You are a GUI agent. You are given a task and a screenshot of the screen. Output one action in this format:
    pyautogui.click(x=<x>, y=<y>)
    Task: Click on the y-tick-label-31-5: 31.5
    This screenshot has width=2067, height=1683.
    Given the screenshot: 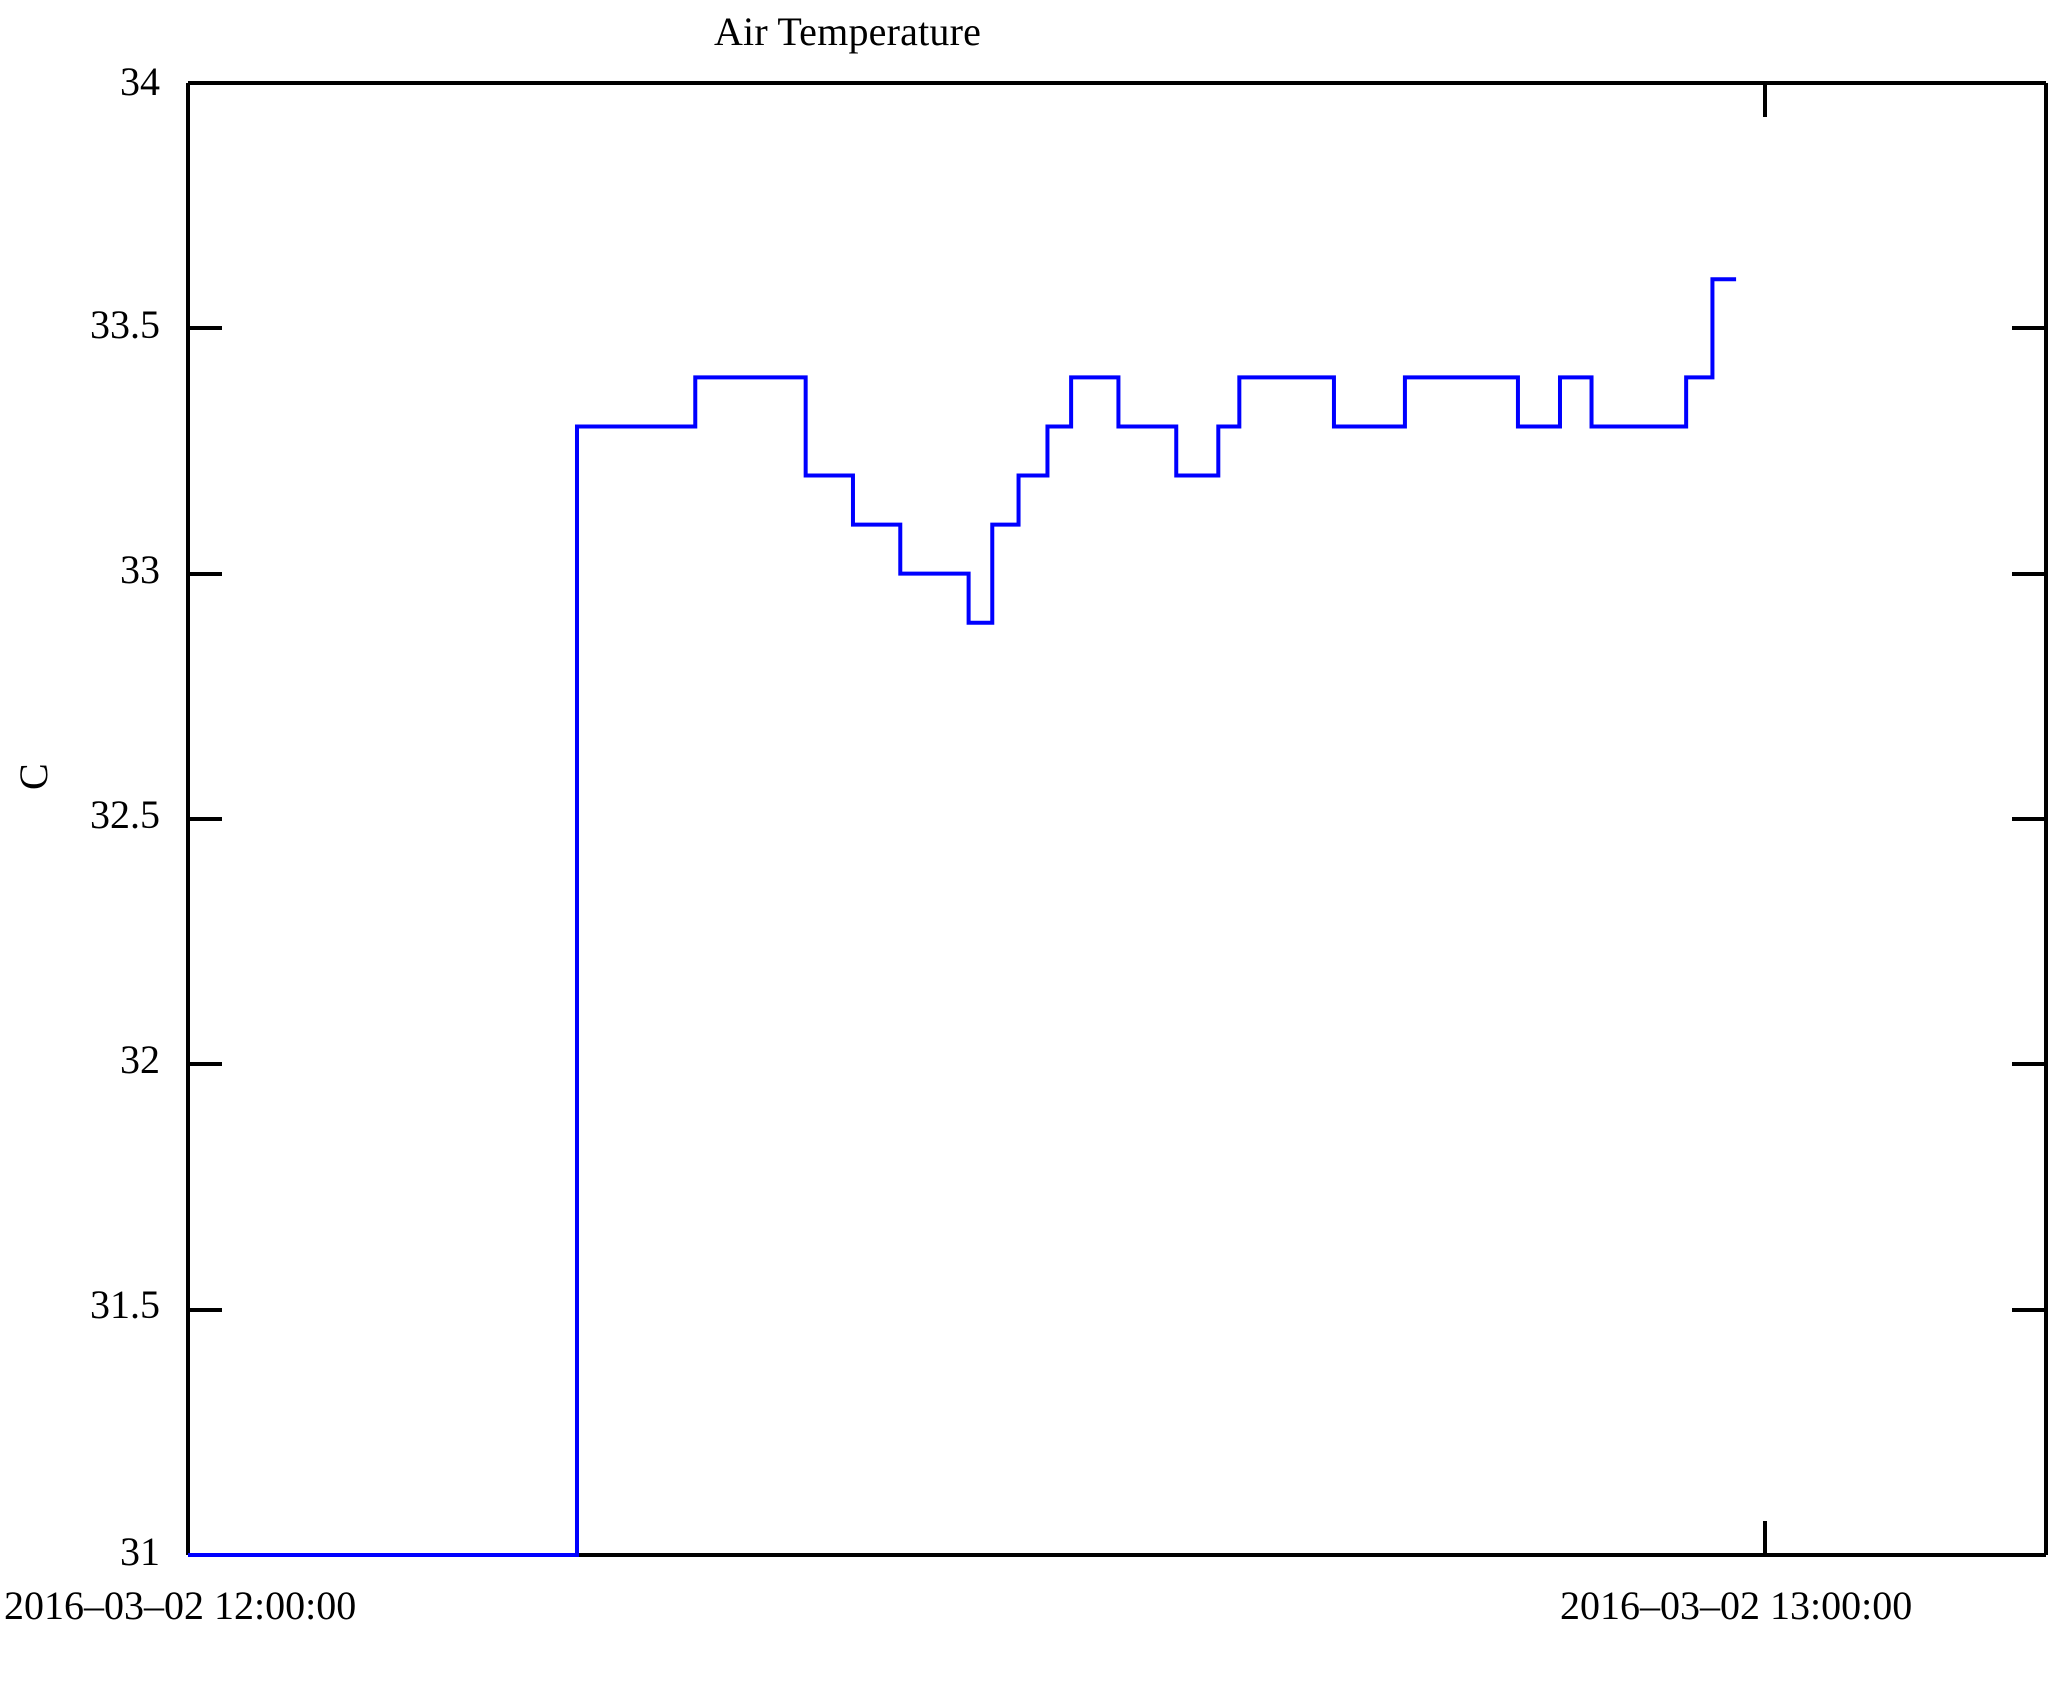 What is the action you would take?
    pyautogui.click(x=125, y=1304)
    